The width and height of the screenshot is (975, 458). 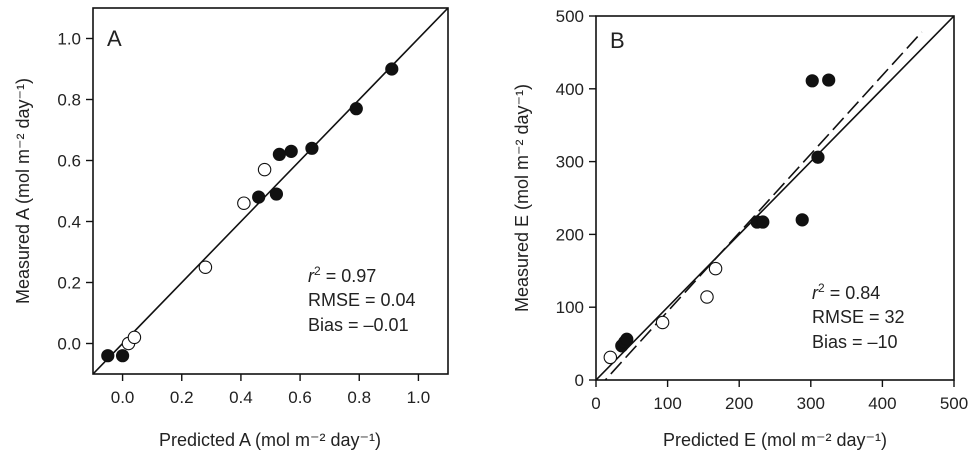 What do you see at coordinates (570, 307) in the screenshot?
I see `panel-b-y-tick-label: 100` at bounding box center [570, 307].